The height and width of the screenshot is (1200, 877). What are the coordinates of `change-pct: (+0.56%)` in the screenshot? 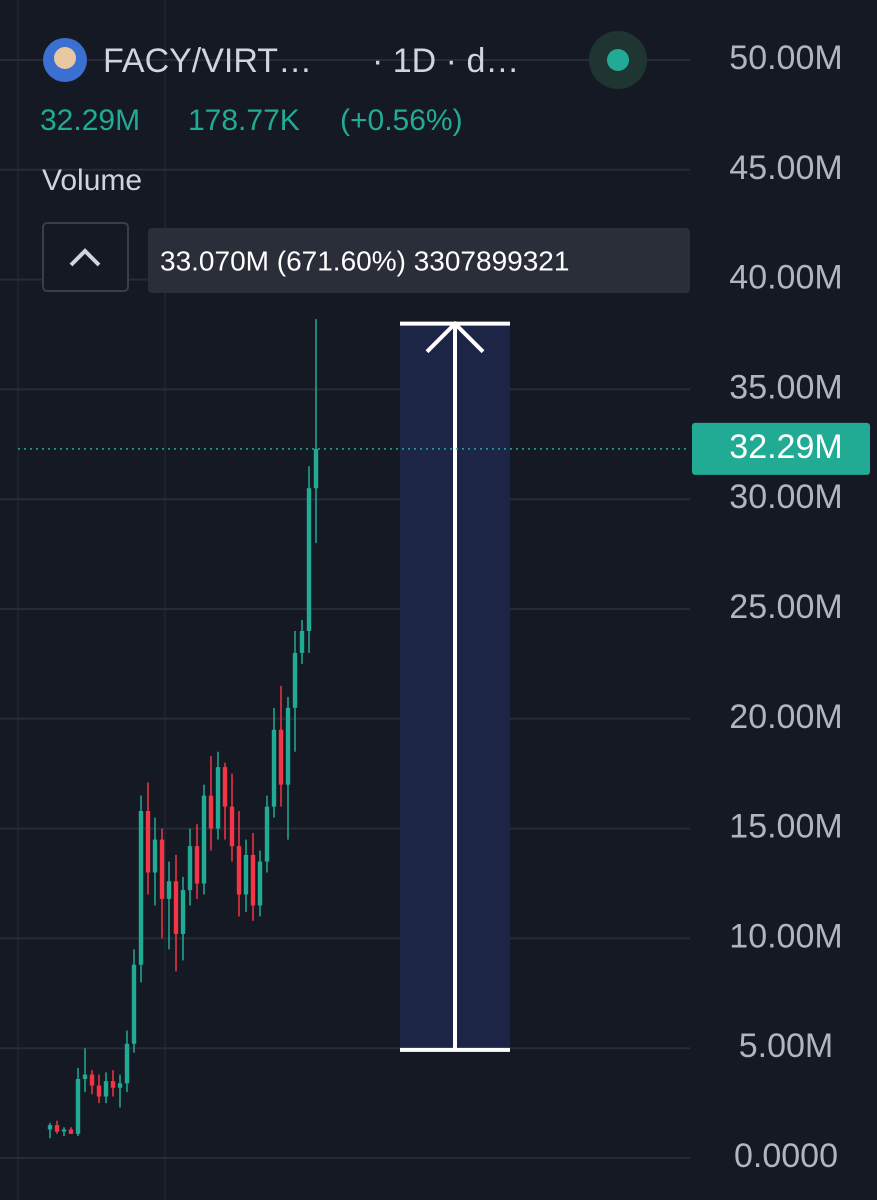 It's located at (401, 120).